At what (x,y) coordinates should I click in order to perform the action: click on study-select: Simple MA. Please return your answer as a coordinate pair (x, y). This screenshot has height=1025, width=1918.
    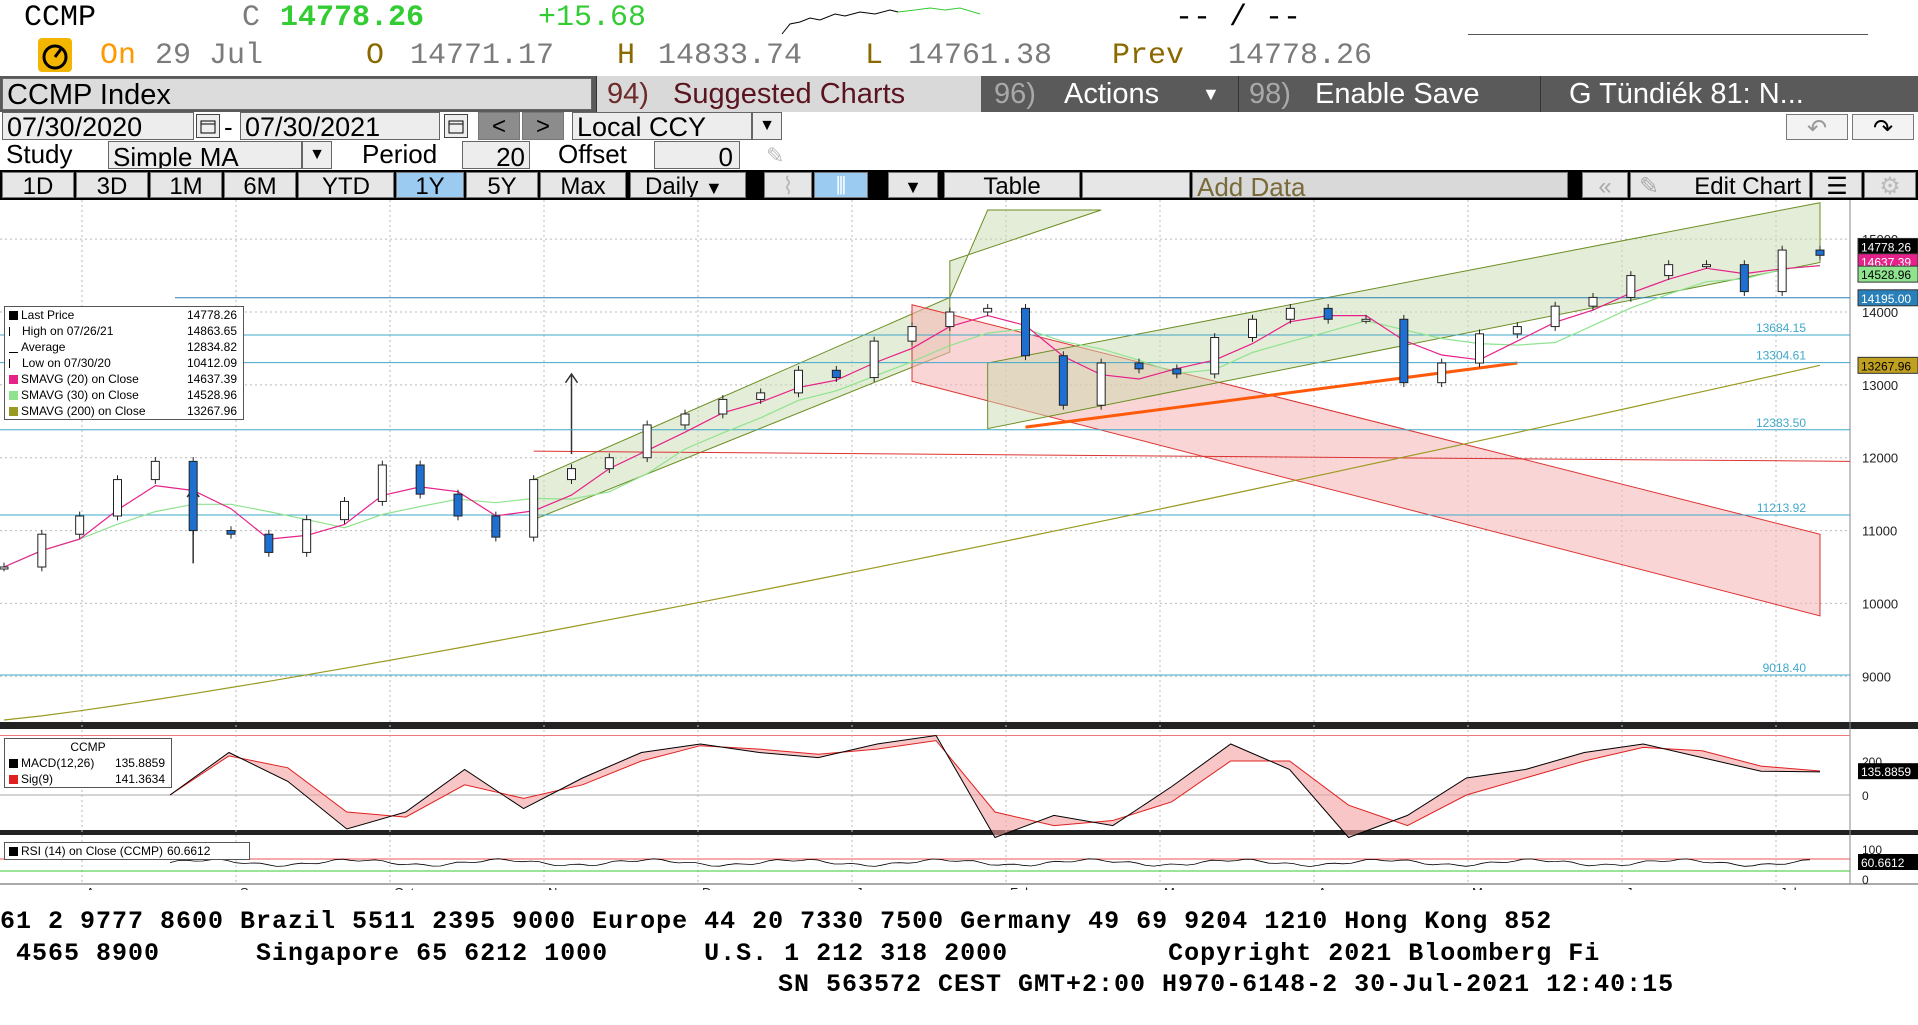
    Looking at the image, I should click on (205, 155).